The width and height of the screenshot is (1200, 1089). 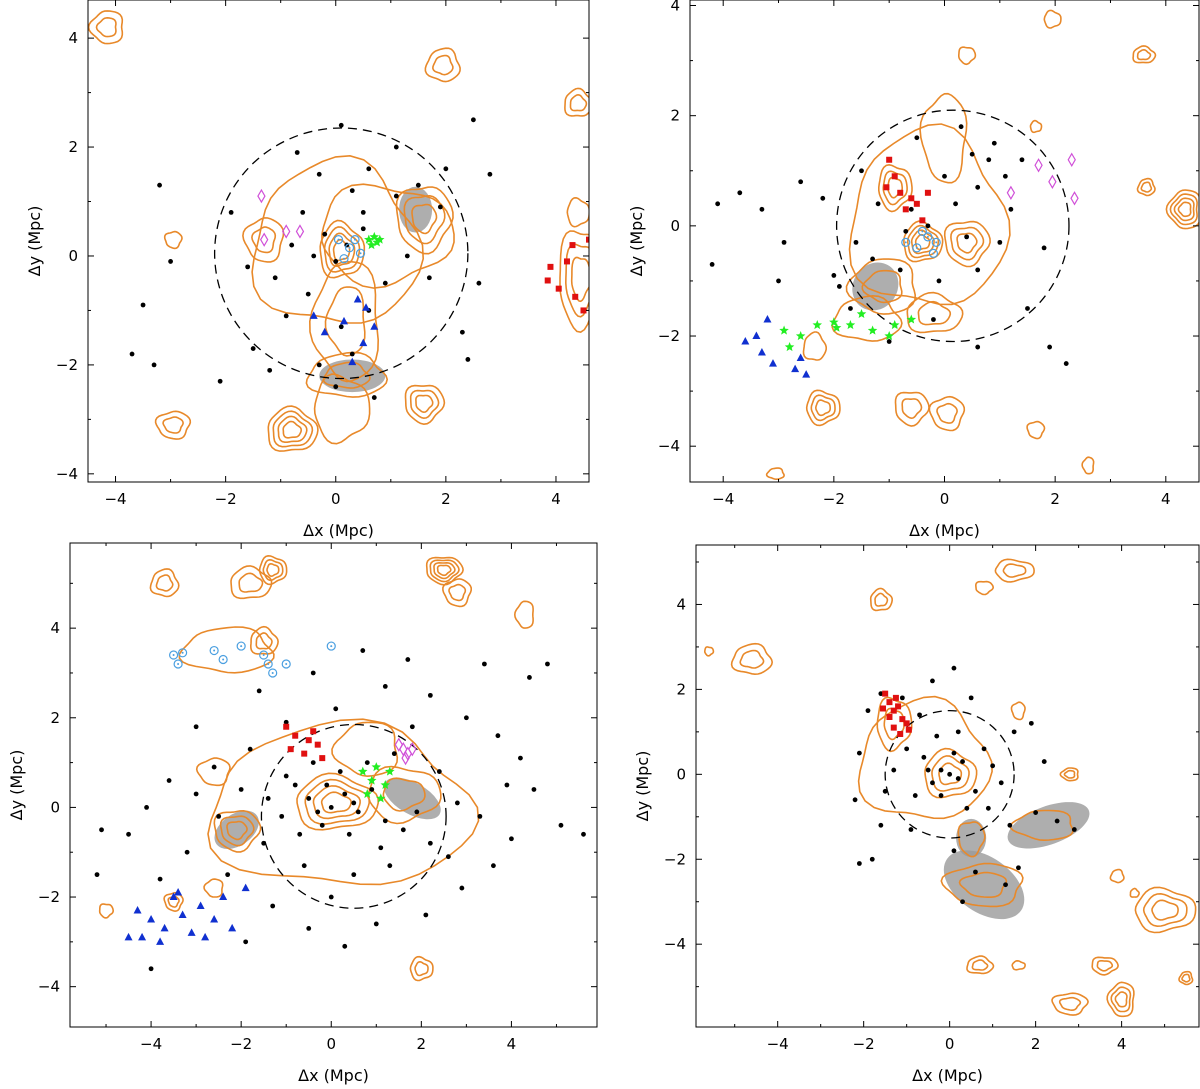 I want to click on green-star-galaxy, so click(x=834, y=322).